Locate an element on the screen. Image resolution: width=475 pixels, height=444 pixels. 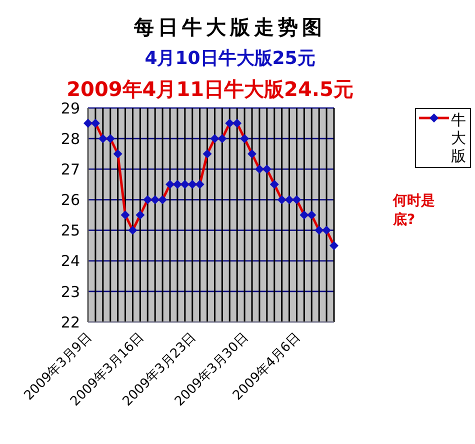
chart-subtitle: 4月10日牛大版25元 is located at coordinates (230, 58).